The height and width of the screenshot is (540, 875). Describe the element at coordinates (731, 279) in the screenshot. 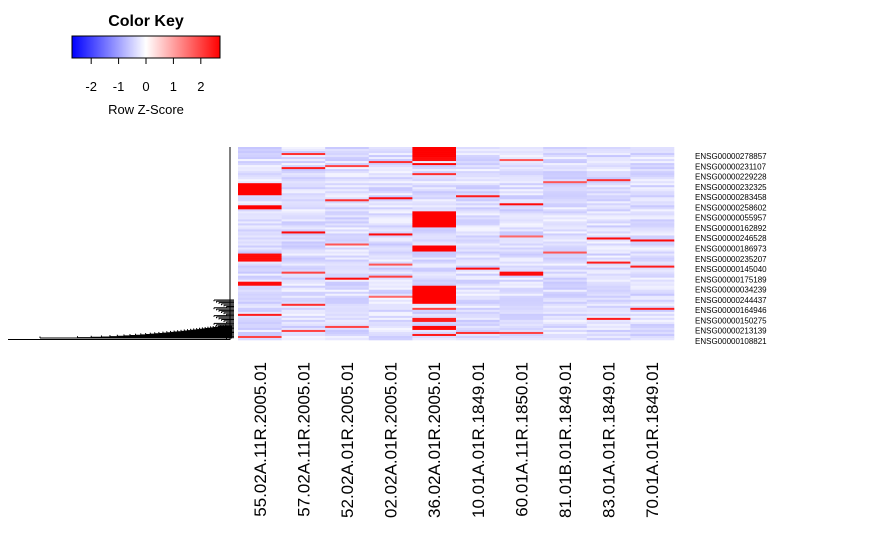

I see `row-label: ENSG00000175189` at that location.